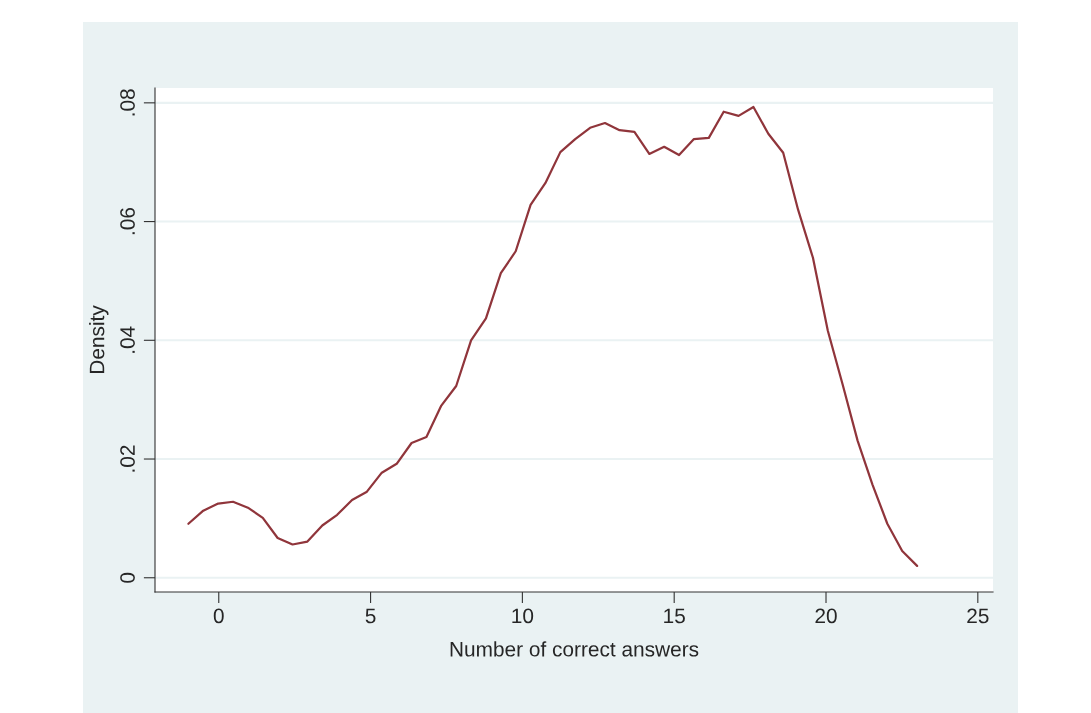 The image size is (1091, 713). What do you see at coordinates (370, 616) in the screenshot?
I see `x-tick-label: 5` at bounding box center [370, 616].